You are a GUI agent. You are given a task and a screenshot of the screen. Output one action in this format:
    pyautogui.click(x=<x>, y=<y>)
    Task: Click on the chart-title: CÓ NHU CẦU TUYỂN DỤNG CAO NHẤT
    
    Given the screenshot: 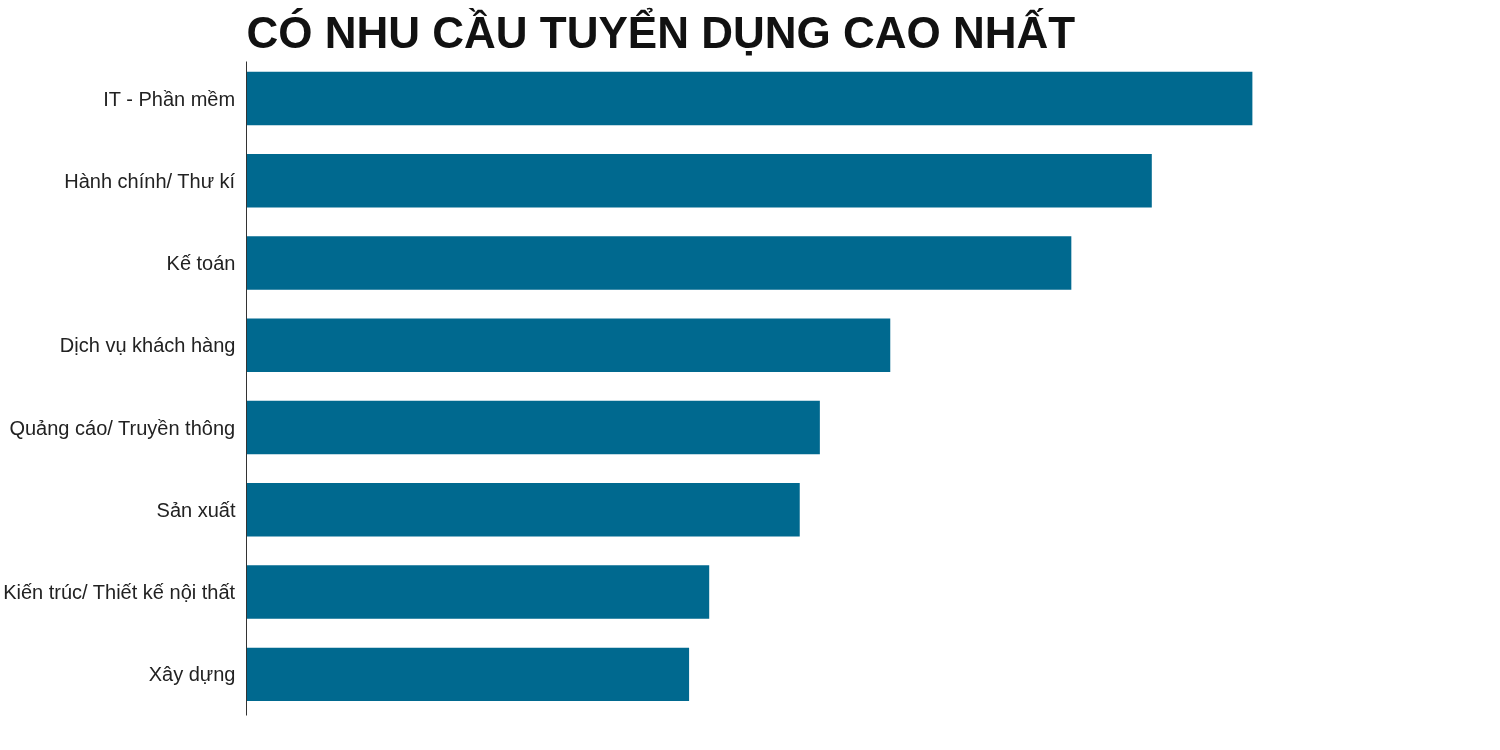 What is the action you would take?
    pyautogui.click(x=661, y=31)
    